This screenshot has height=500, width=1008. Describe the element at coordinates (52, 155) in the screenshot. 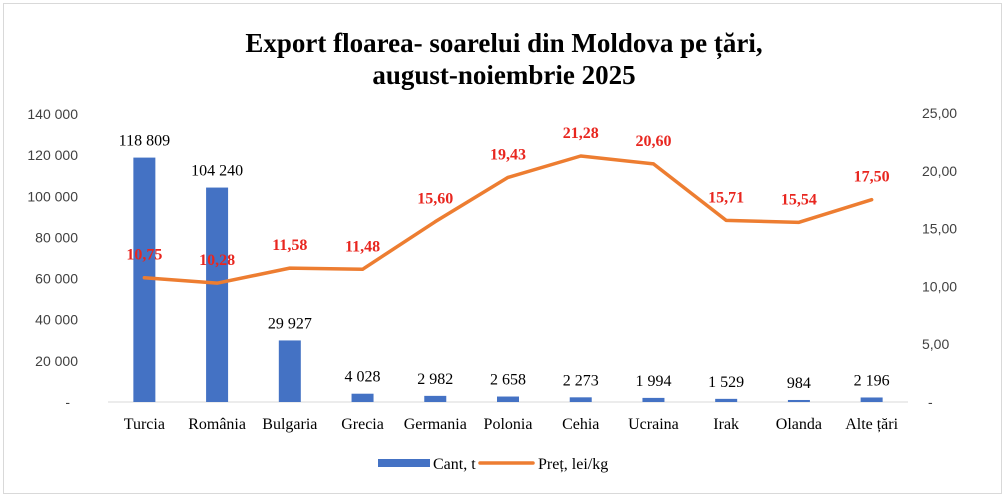

I see `y-left-tick-label: 120 000` at that location.